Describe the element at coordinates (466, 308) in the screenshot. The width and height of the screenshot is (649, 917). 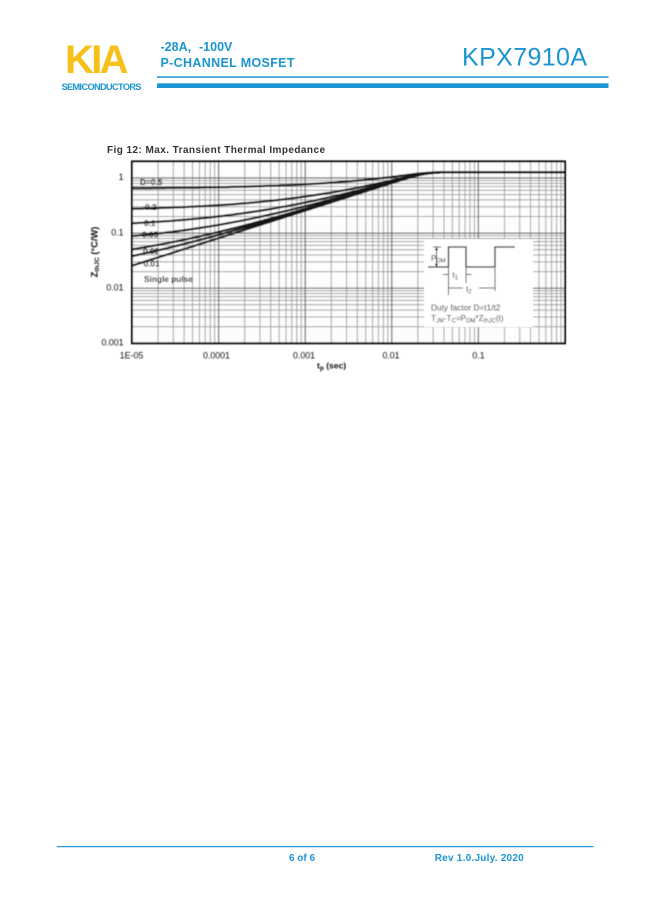
I see `svg-text: Duty factor D=t1/t2` at that location.